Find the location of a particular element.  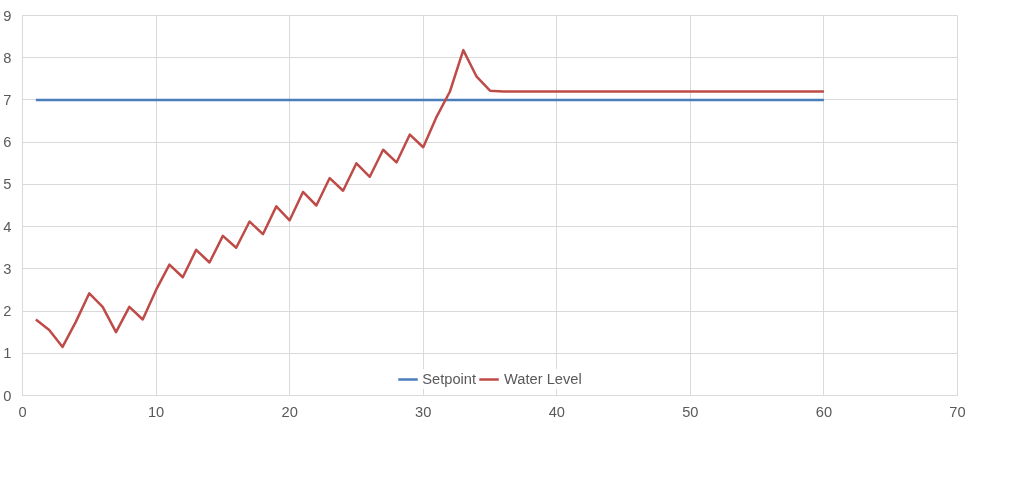

x-tick-label: 30 is located at coordinates (423, 411).